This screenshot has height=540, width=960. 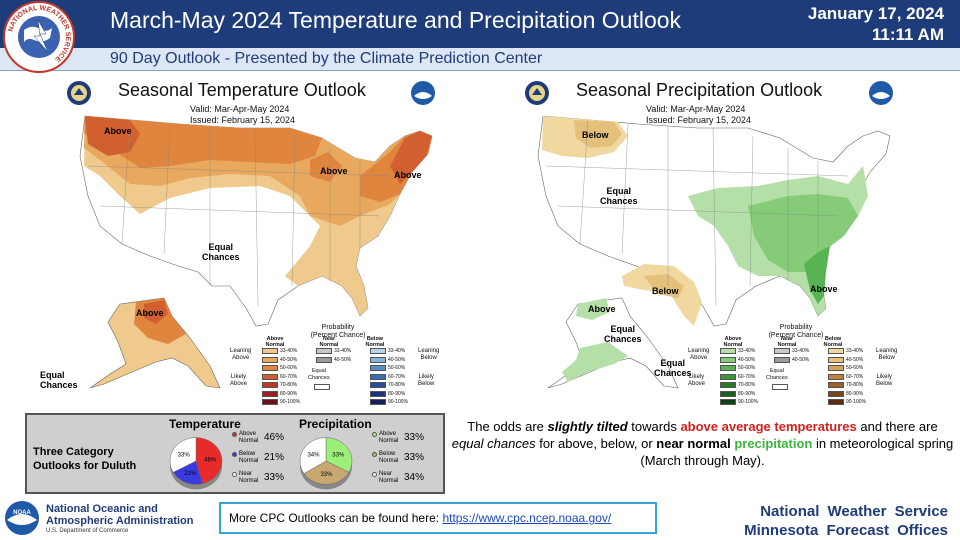 What do you see at coordinates (673, 368) in the screenshot?
I see `precip-label-equal-ak2: Equal Chances` at bounding box center [673, 368].